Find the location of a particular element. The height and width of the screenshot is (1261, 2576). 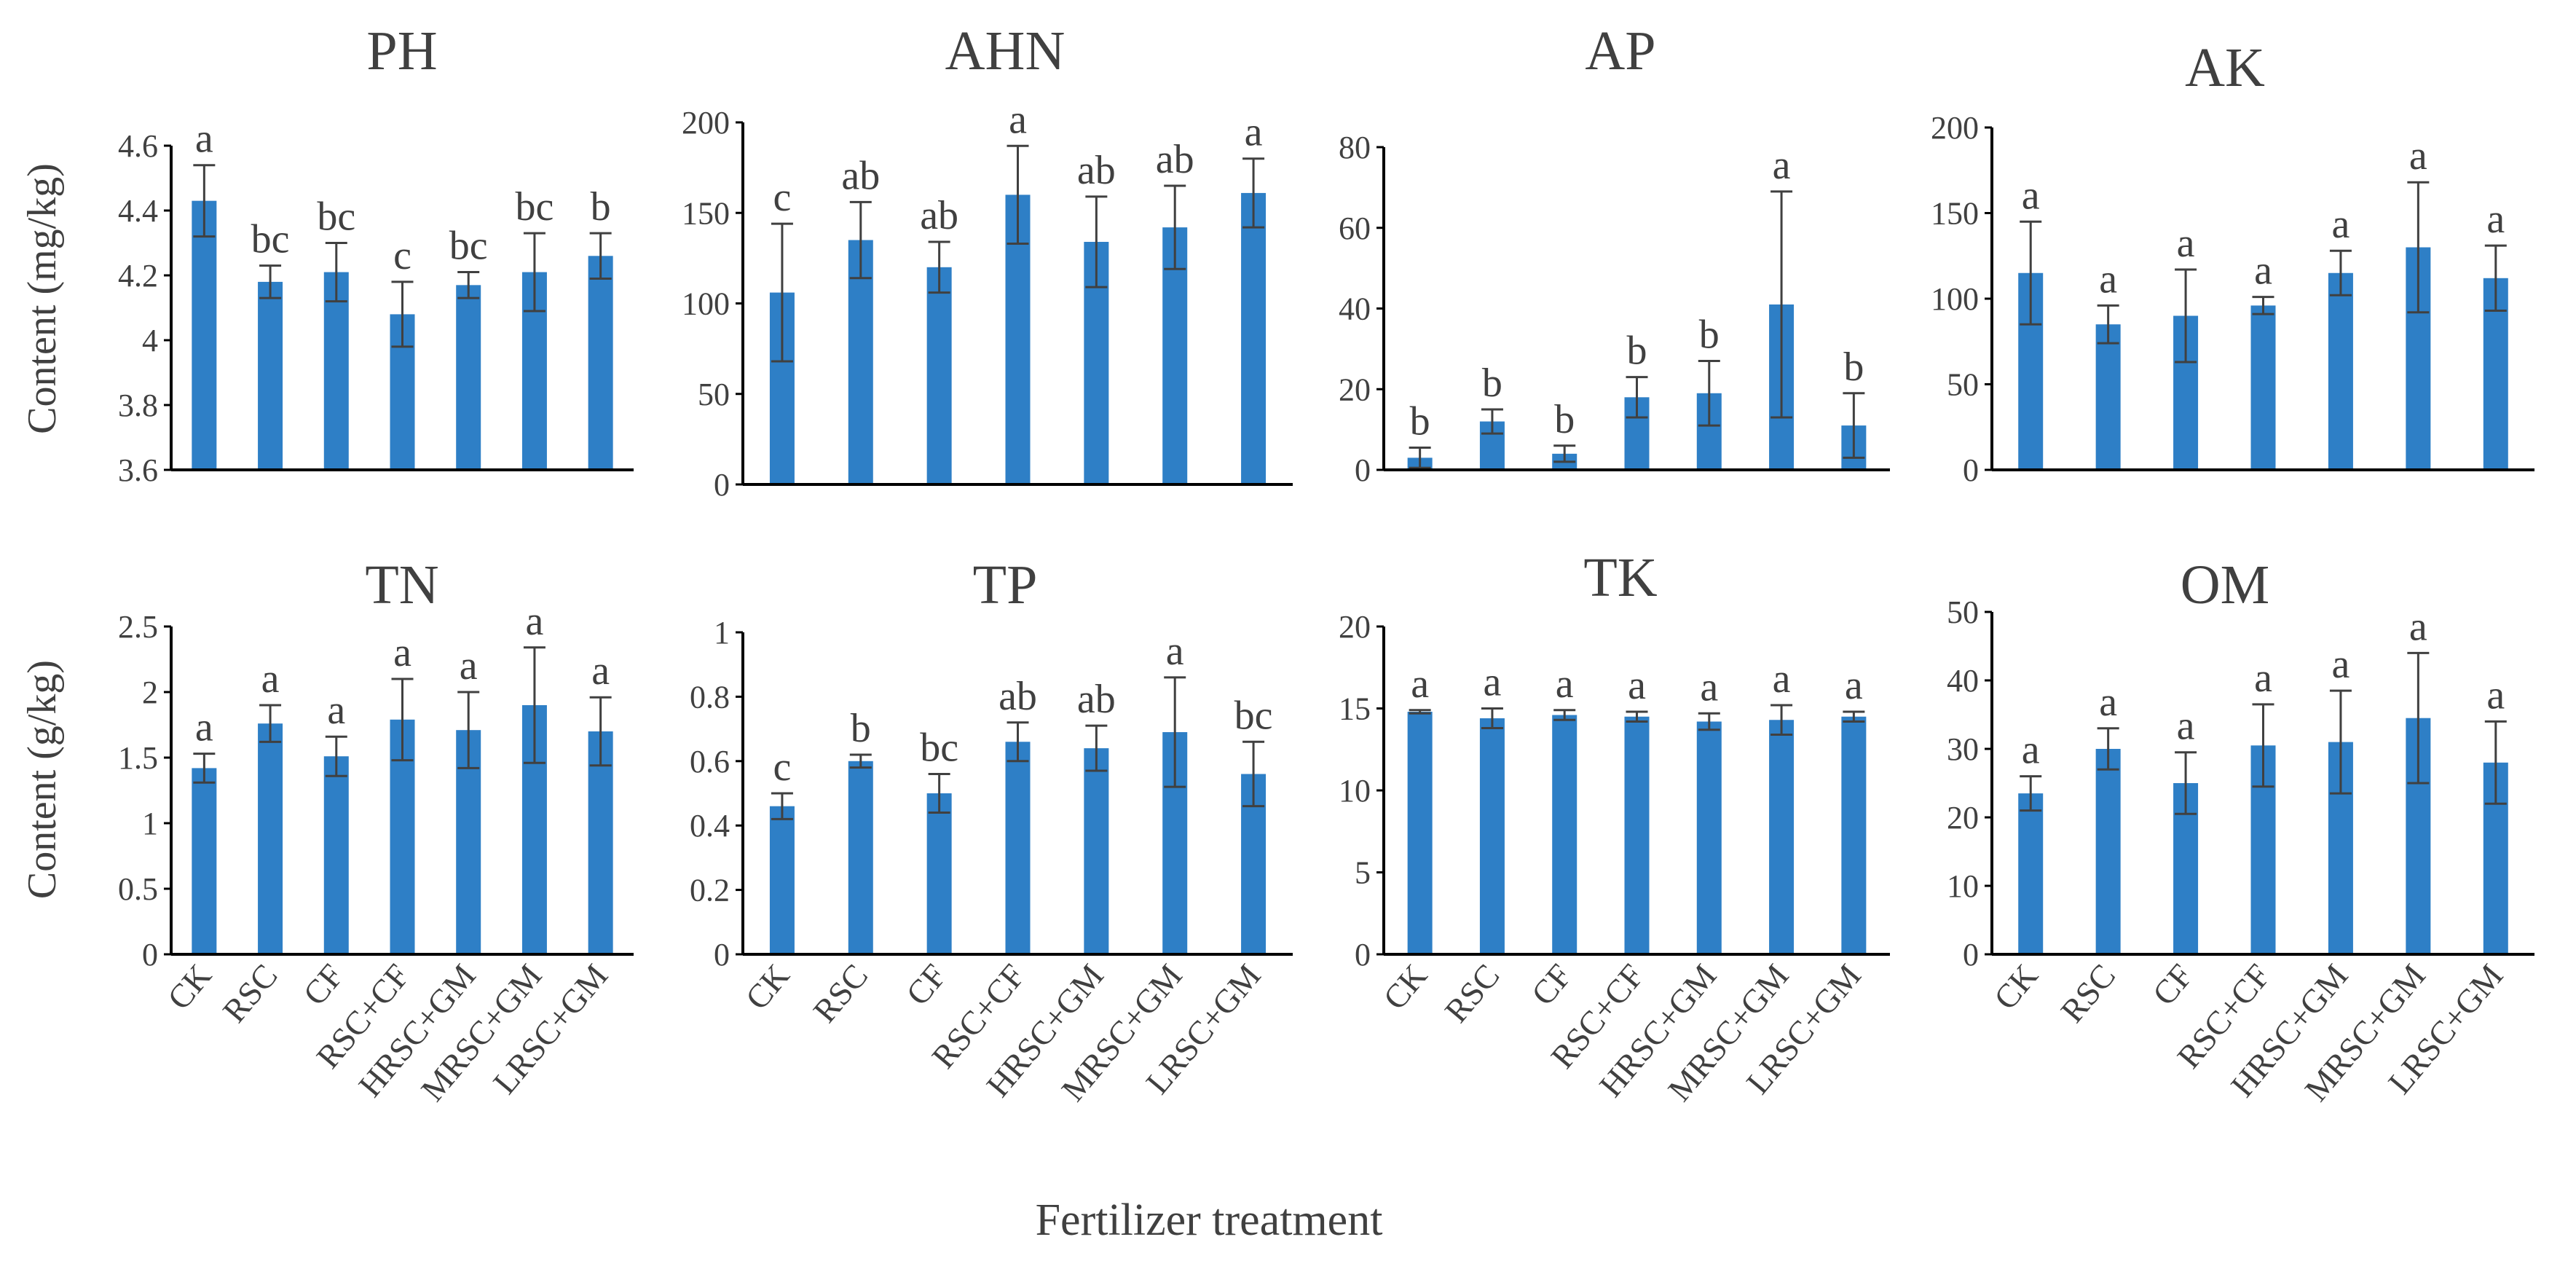

y-tick-label: 0.5 is located at coordinates (138, 889).